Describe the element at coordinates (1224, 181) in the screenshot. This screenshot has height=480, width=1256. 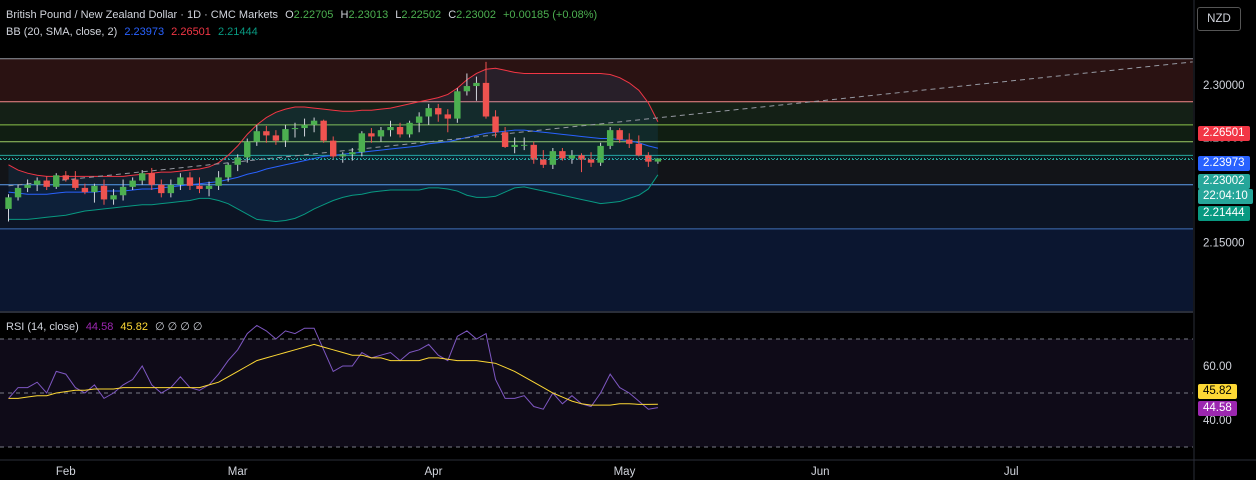
I see `last-price-tag: 2.23002` at that location.